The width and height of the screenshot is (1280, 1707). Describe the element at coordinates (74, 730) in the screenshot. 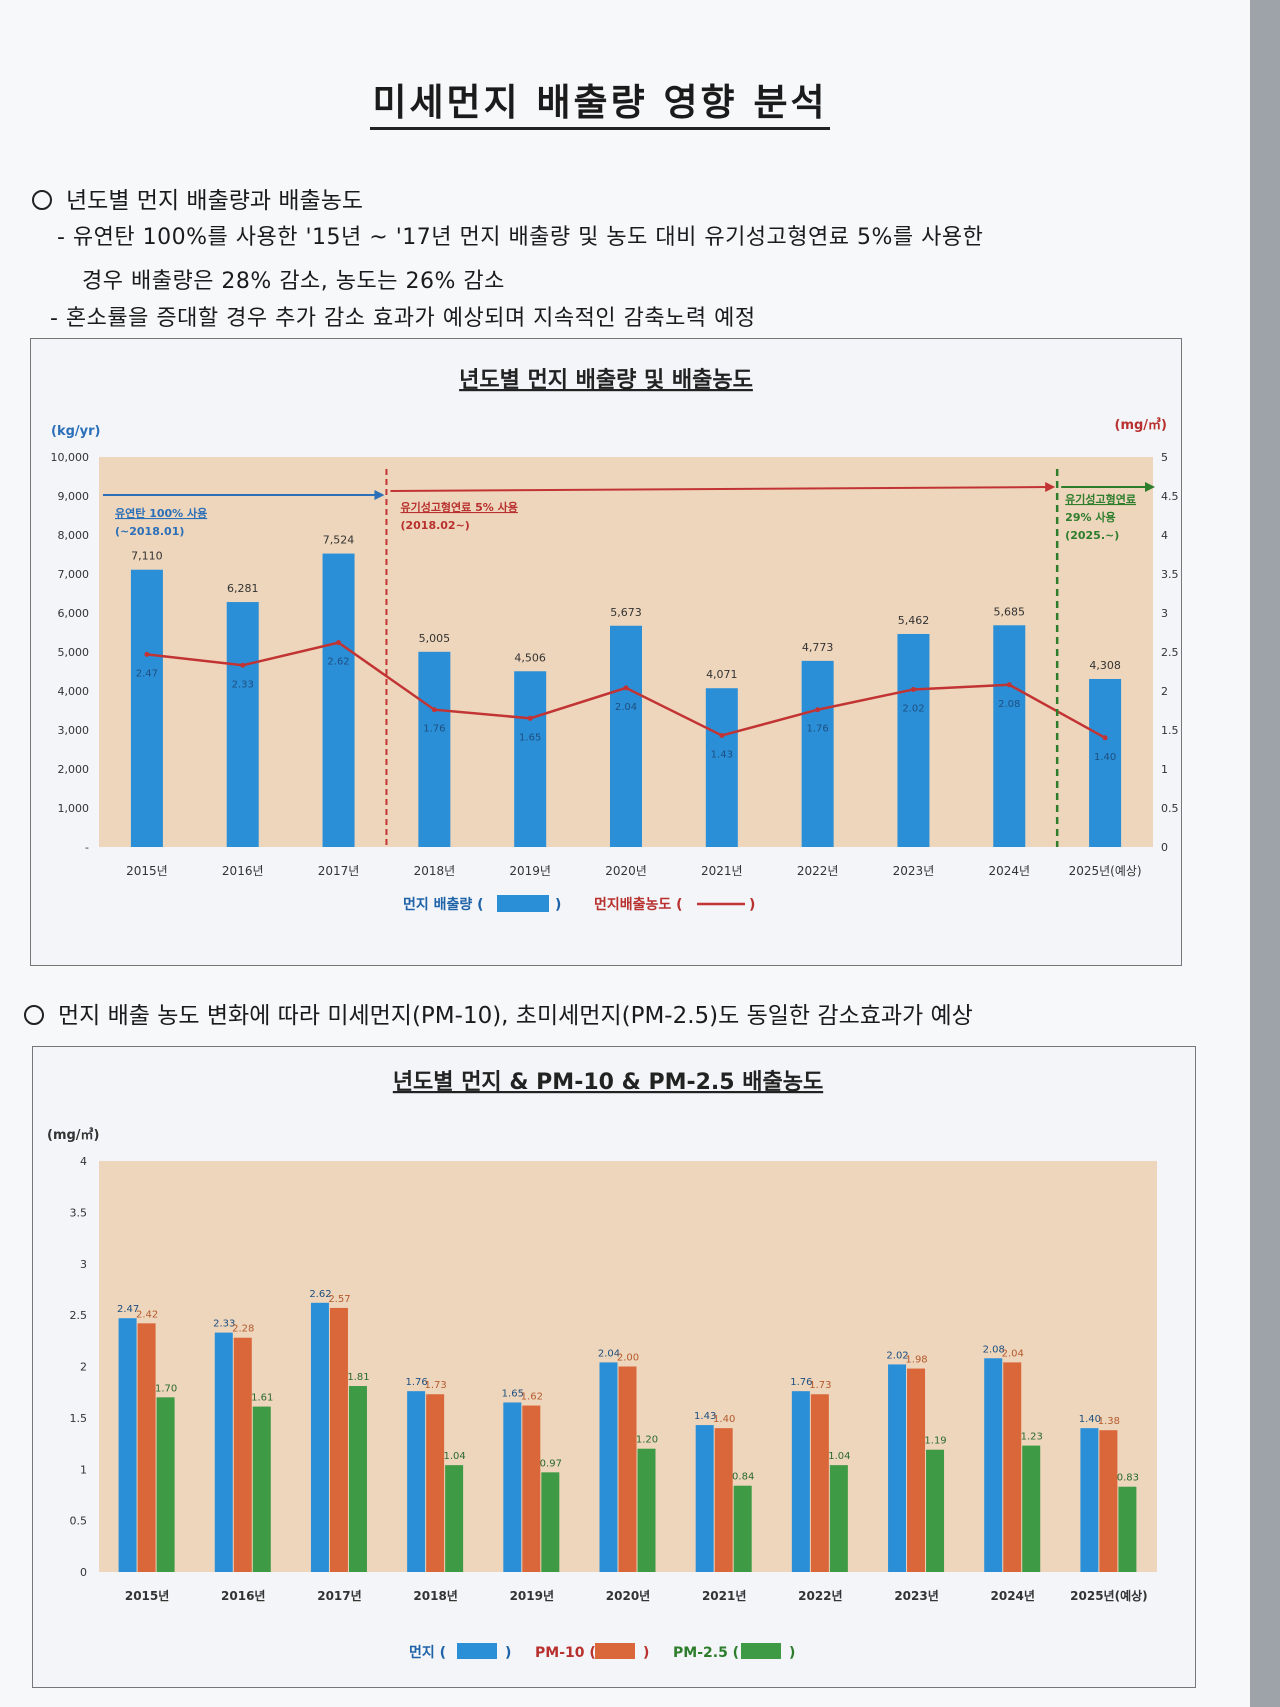

I see `chart1-left-tick-label: 3,000` at that location.